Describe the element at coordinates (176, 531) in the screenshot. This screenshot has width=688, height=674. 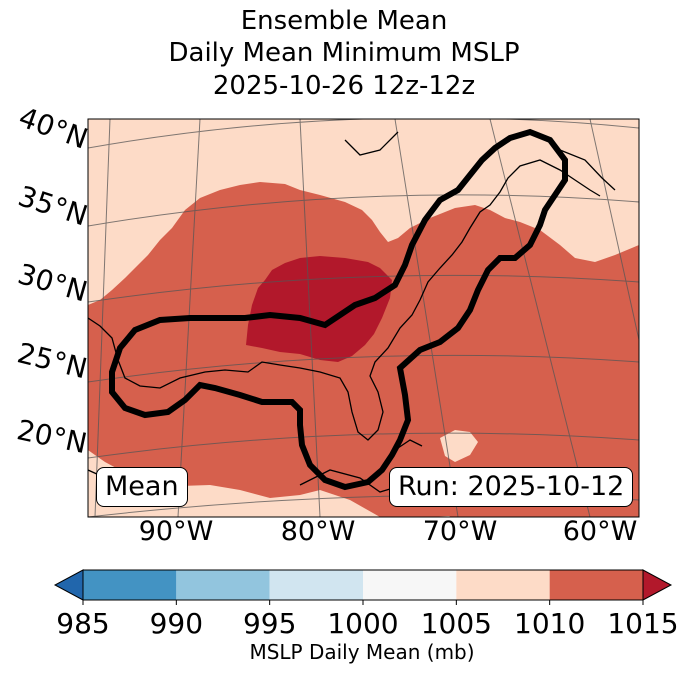
I see `lon-label-90w: 90°W` at that location.